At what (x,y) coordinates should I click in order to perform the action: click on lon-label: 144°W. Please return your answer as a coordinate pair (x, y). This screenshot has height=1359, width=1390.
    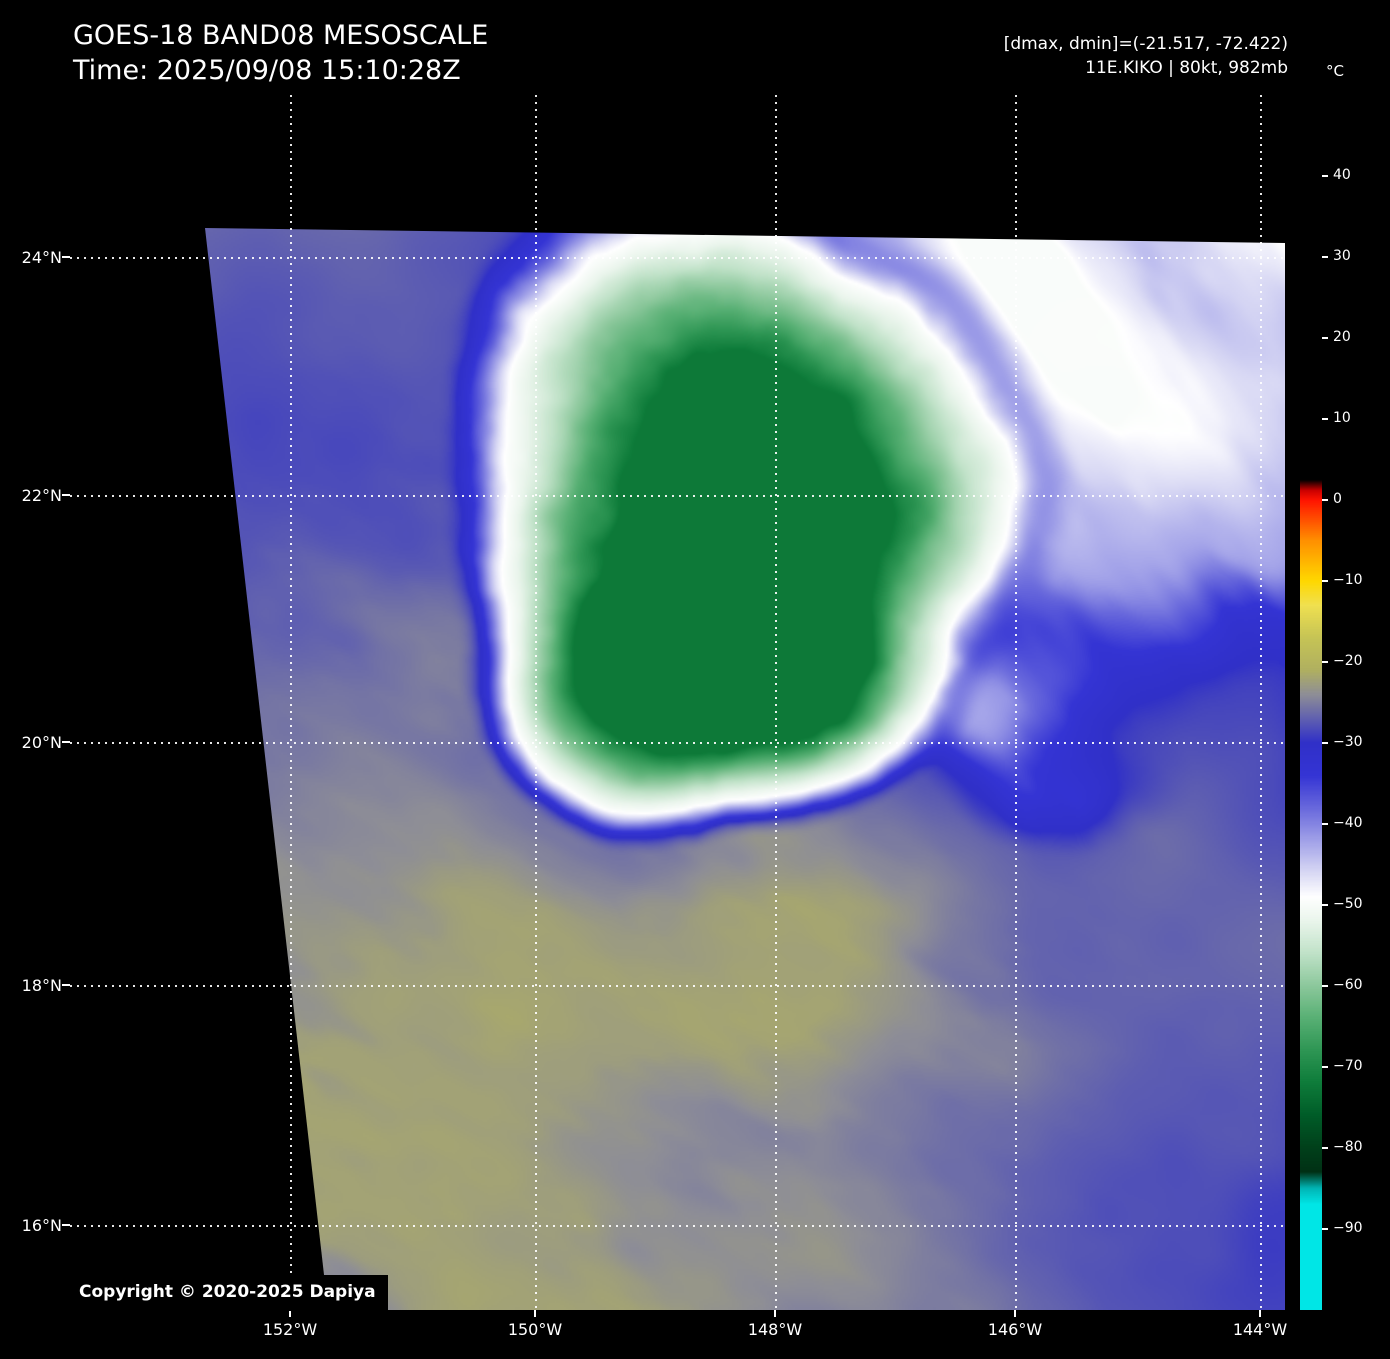
    Looking at the image, I should click on (1260, 1329).